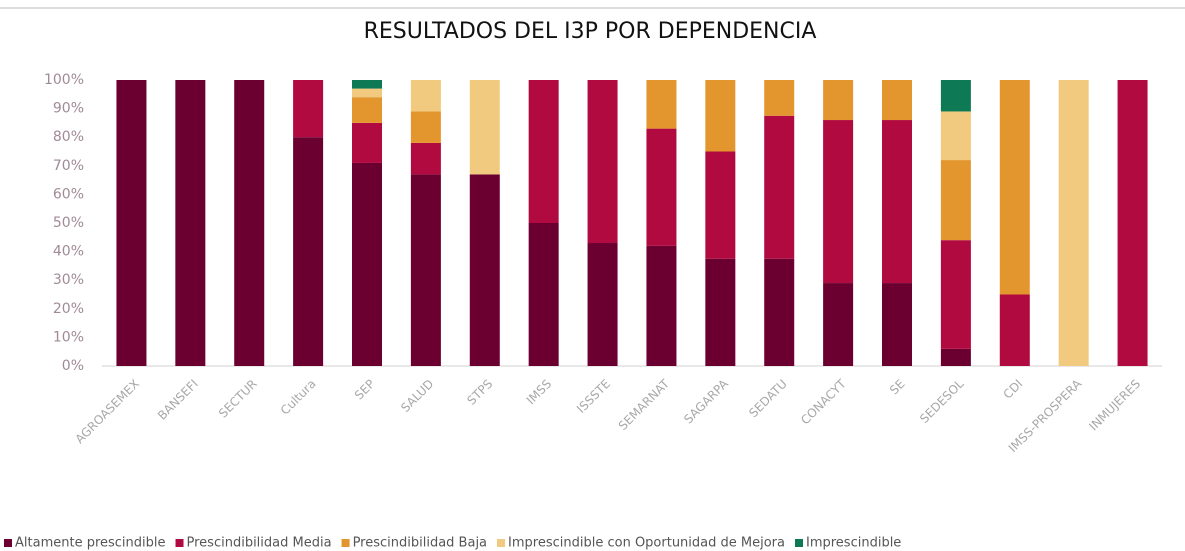 The image size is (1185, 551). Describe the element at coordinates (178, 400) in the screenshot. I see `x-tick-label: BANSEFI` at that location.